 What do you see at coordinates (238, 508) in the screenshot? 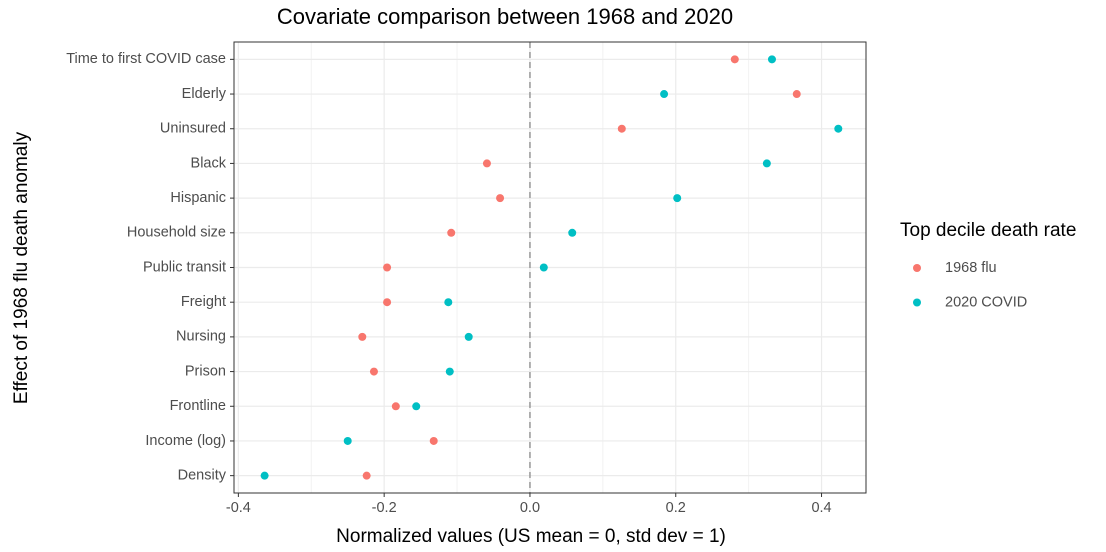
I see `x-tick-label: -0.4` at bounding box center [238, 508].